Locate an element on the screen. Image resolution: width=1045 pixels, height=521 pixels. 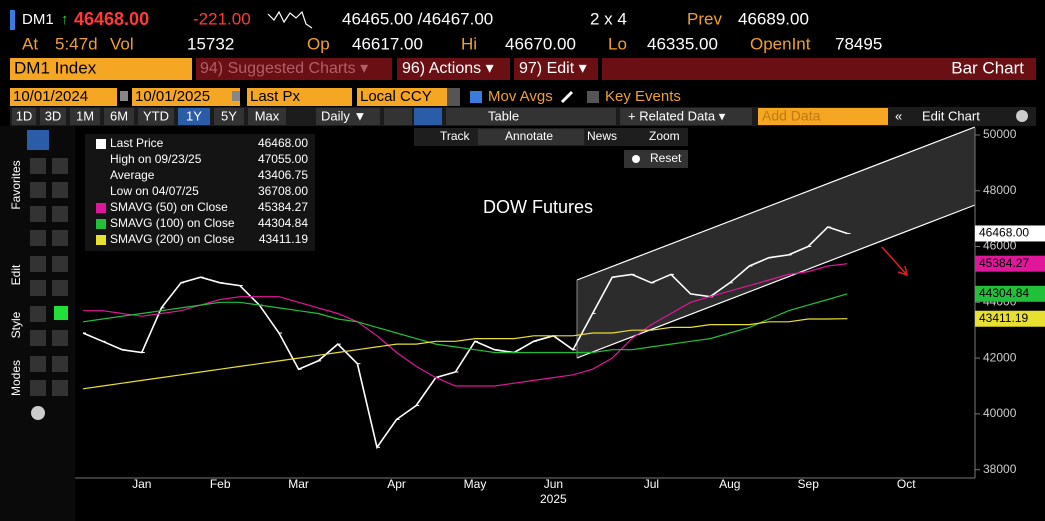
side-tab: Modes is located at coordinates (16, 378).